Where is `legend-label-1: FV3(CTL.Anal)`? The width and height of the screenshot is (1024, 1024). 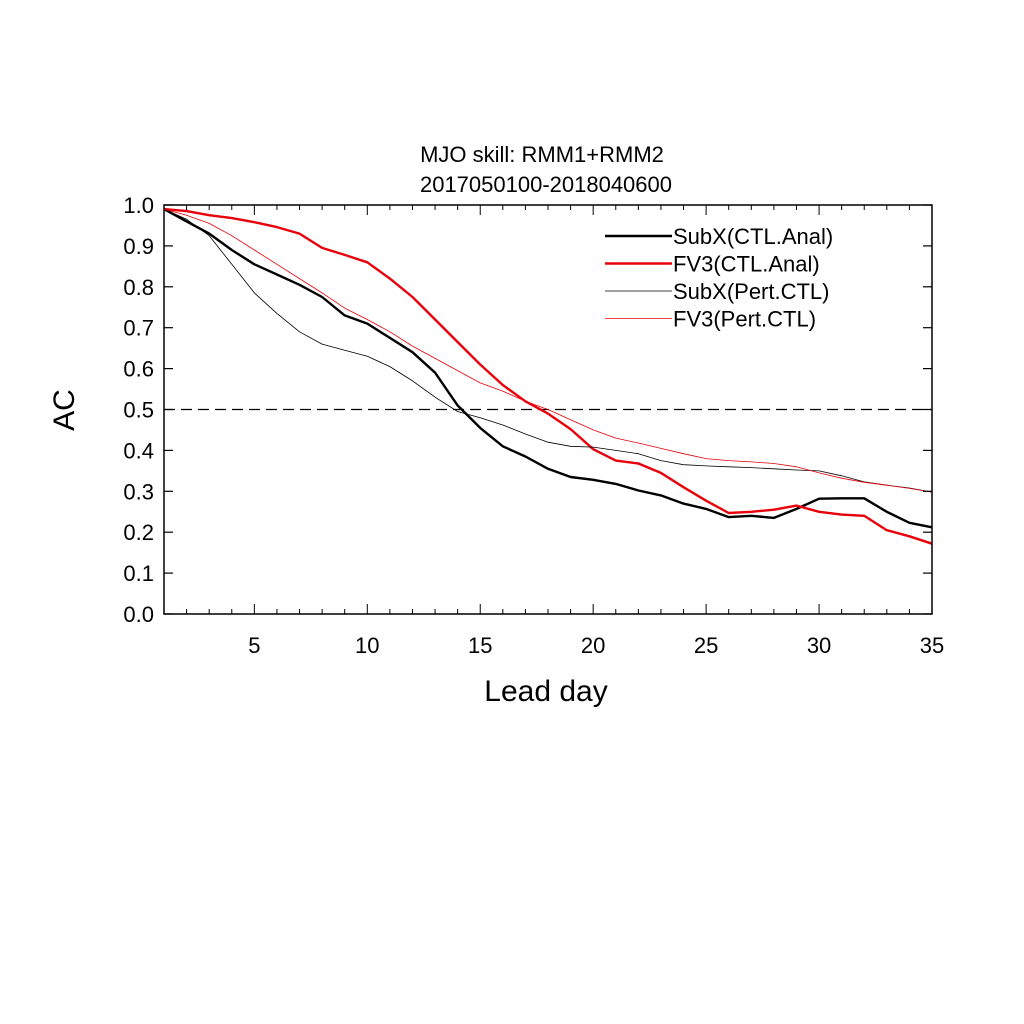 legend-label-1: FV3(CTL.Anal) is located at coordinates (746, 264).